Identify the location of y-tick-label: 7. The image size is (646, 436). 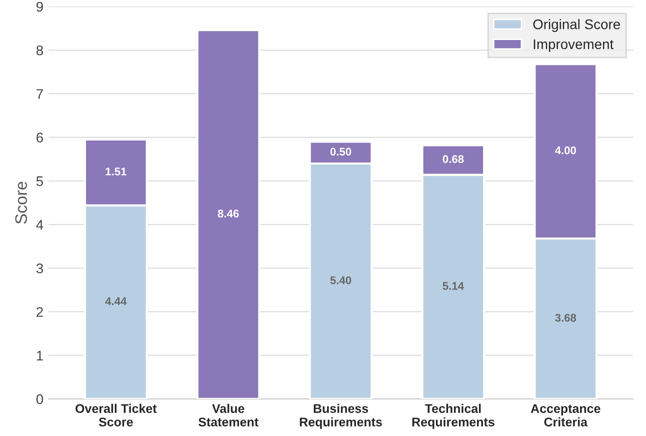
(39, 94).